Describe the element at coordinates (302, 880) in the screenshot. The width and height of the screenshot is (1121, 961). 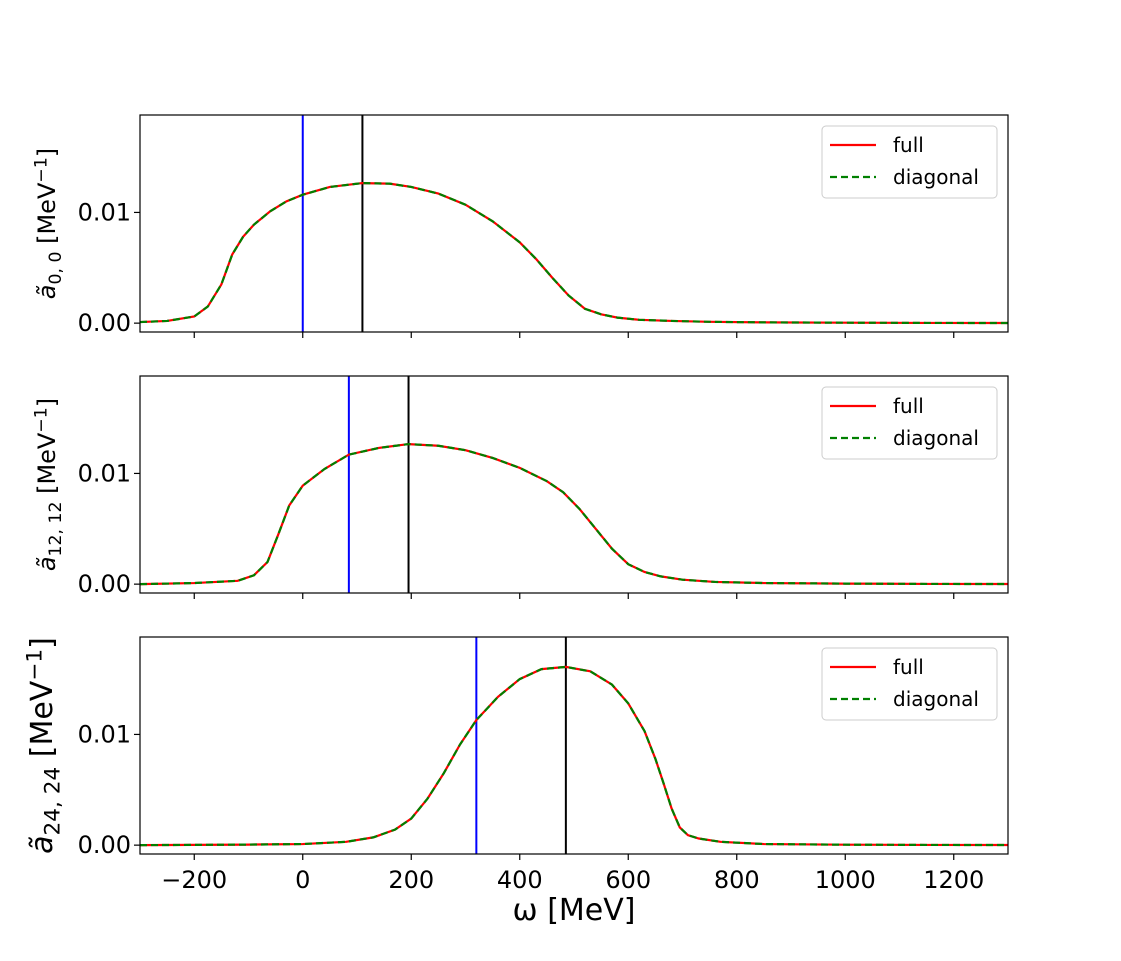
I see `x-tick-label: 0` at that location.